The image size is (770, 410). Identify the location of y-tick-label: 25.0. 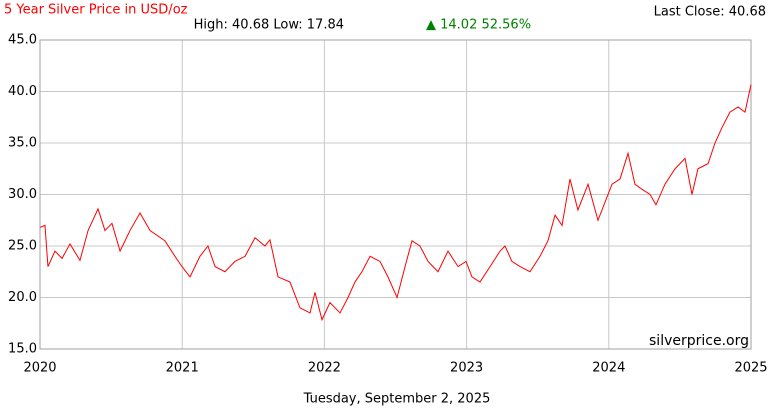
(22, 246).